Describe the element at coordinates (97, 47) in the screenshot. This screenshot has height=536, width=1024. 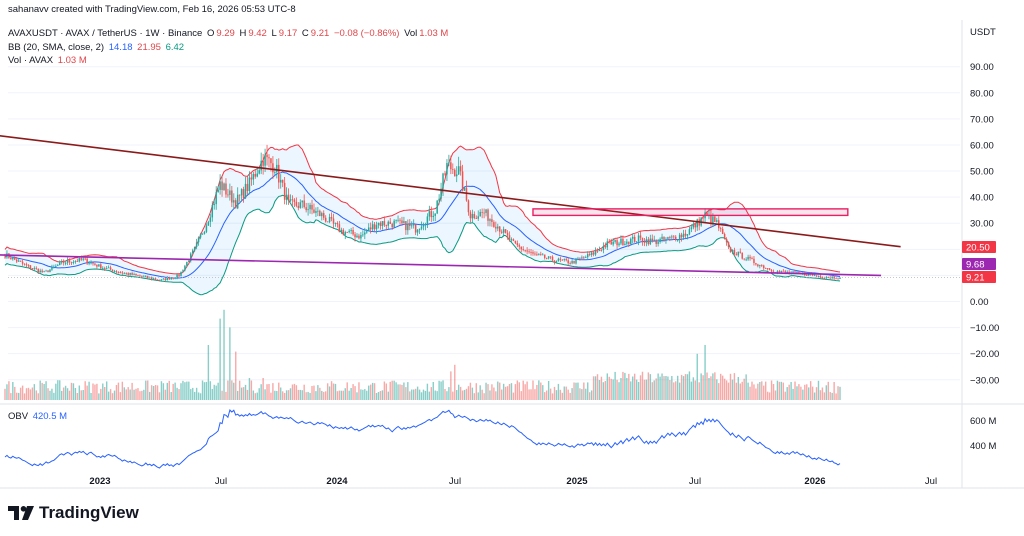
I see `bb-legend: BB (20, SMA, close, 2) 14.18 21.95 6.42` at that location.